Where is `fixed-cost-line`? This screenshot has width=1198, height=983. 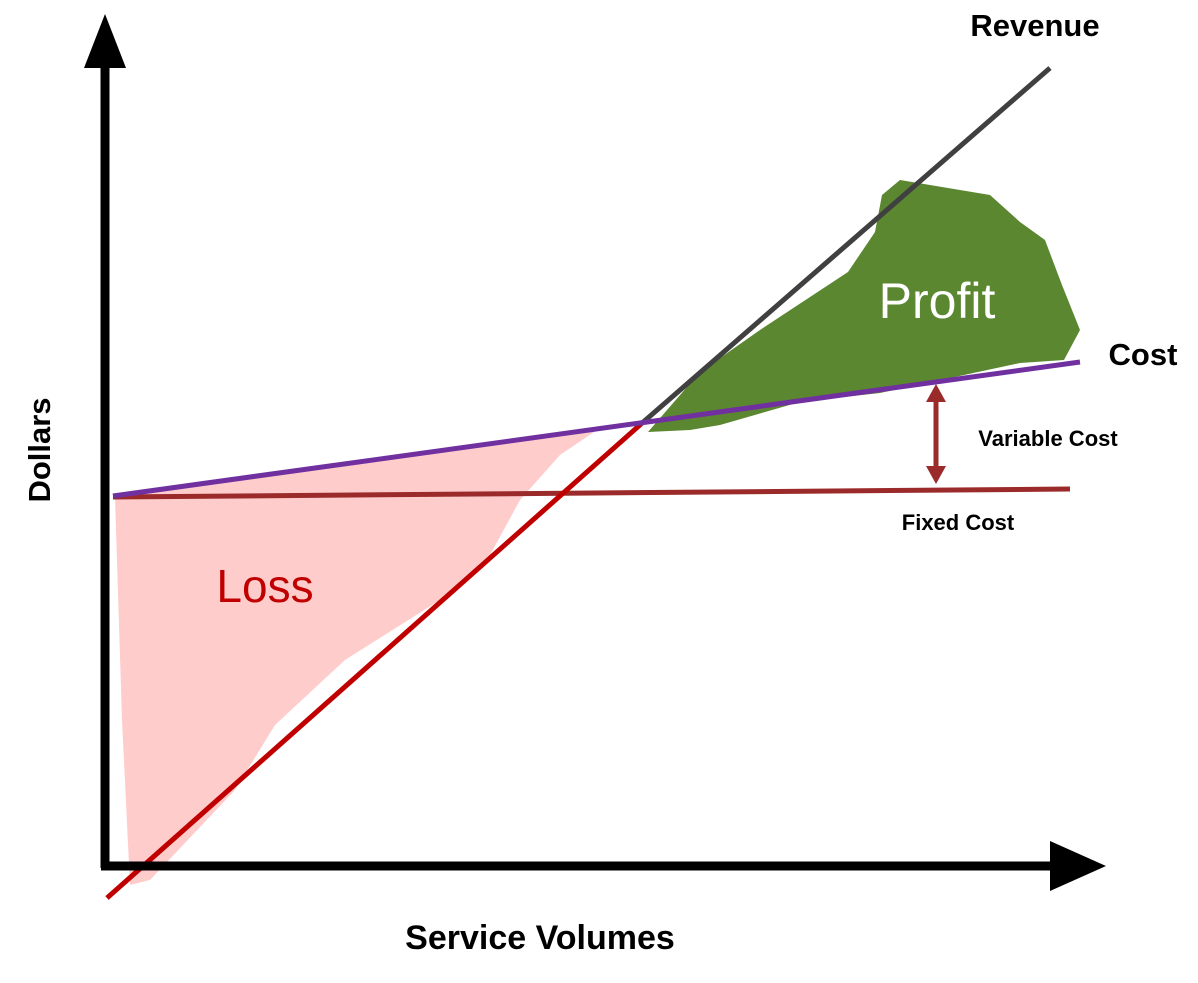
fixed-cost-line is located at coordinates (591, 493).